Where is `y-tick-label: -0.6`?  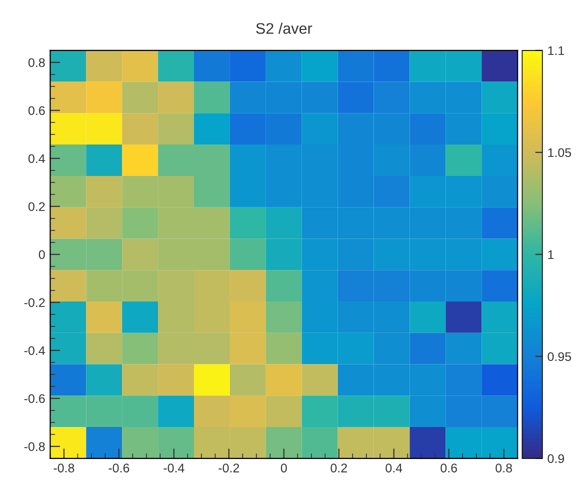 y-tick-label: -0.6 is located at coordinates (34, 399).